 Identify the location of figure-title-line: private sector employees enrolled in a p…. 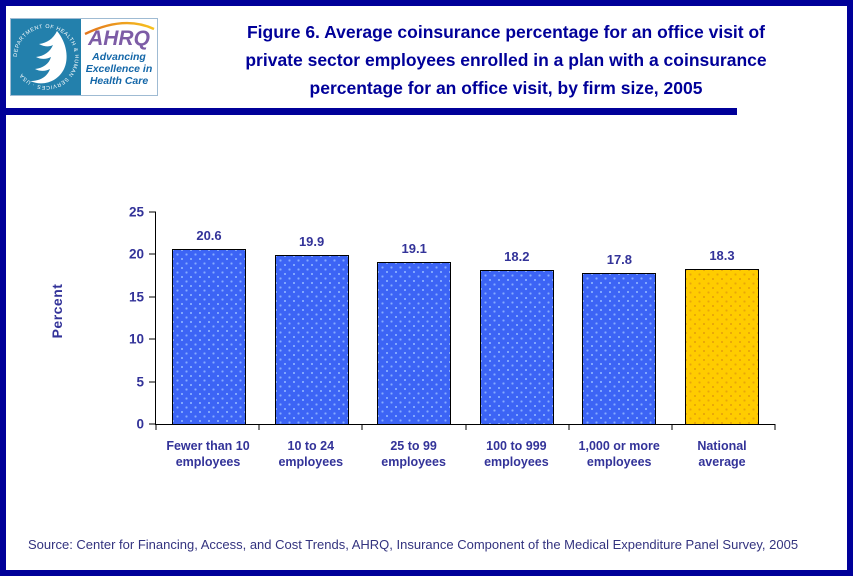
(506, 60).